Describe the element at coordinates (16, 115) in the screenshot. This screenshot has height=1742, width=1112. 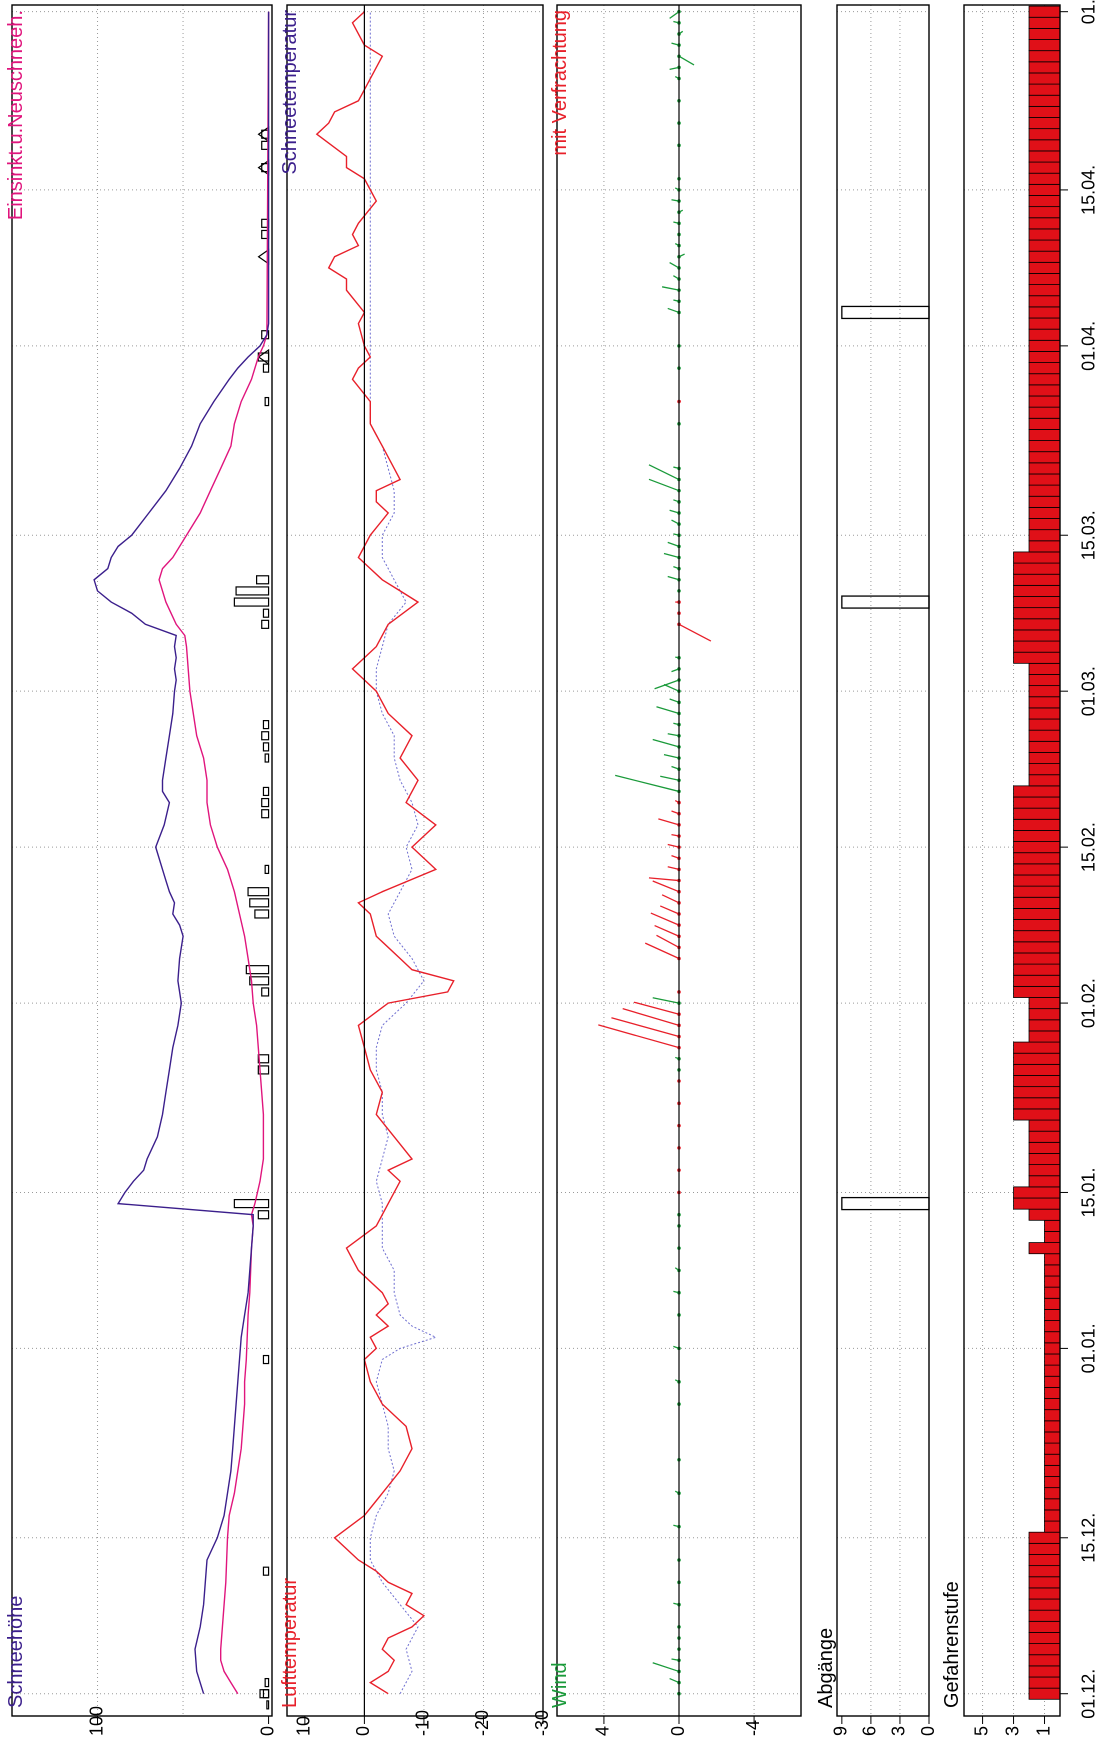
I see `snow-right-title: Einsinkt.u.Neuschneeh.` at that location.